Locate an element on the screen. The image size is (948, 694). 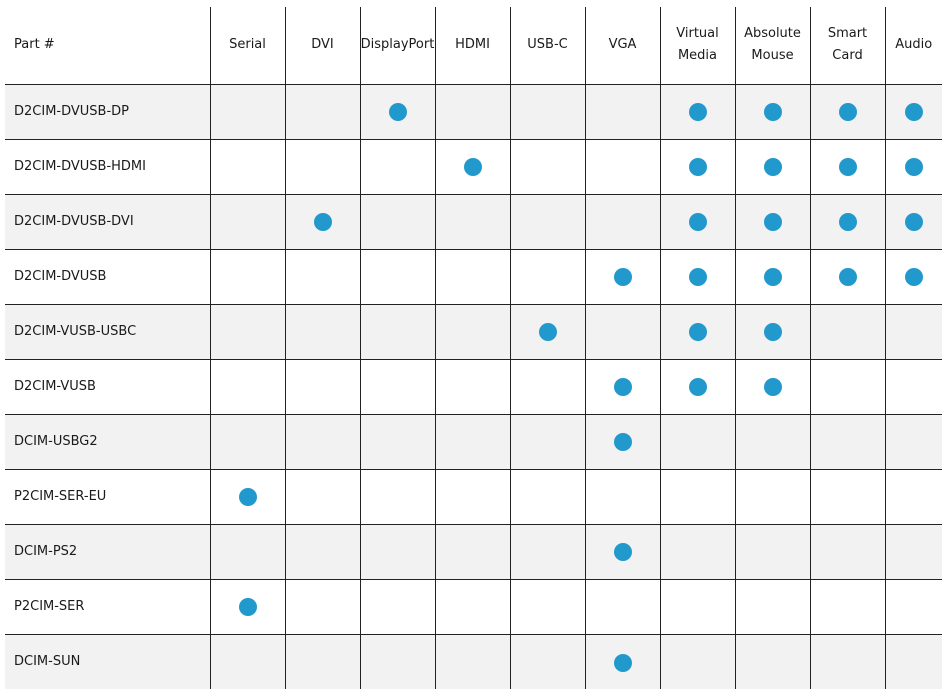
column-header-dvi: DVI is located at coordinates (322, 46).